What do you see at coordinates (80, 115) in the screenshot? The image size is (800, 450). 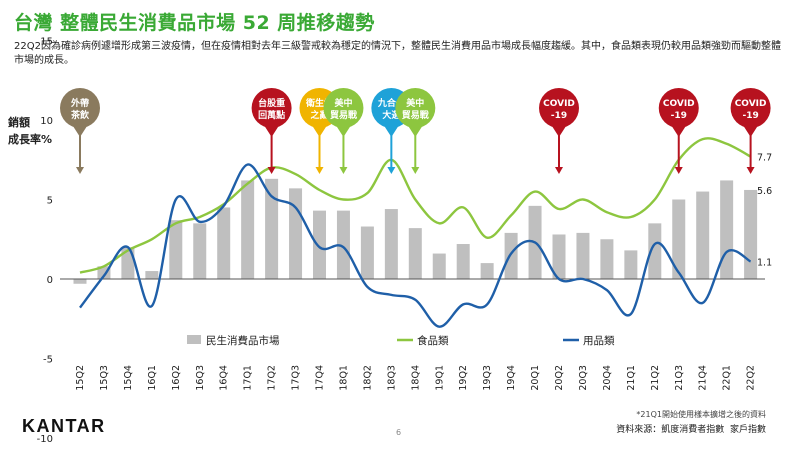 I see `event-label: 茶飲` at bounding box center [80, 115].